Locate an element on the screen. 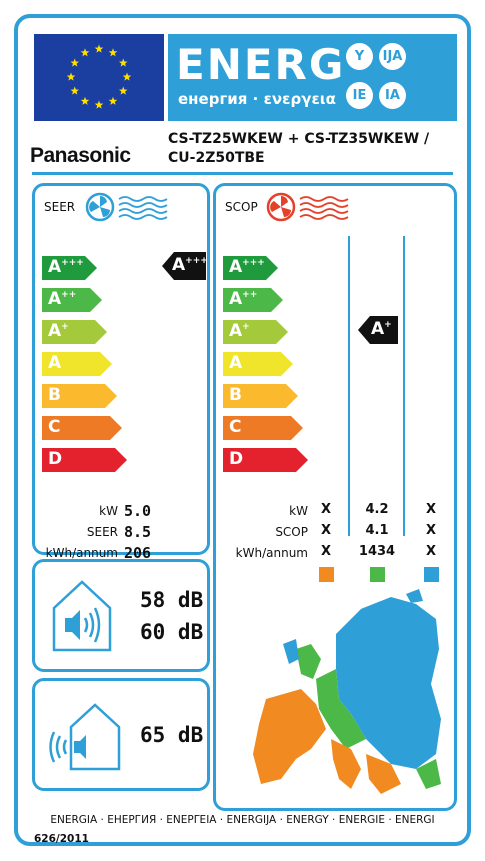  seer-class-label: A++ is located at coordinates (62, 299).